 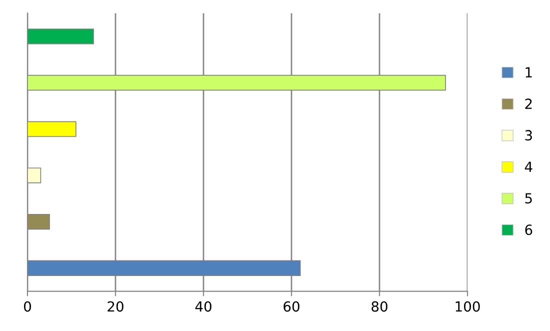 What do you see at coordinates (203, 306) in the screenshot?
I see `x-tick-label: 40` at bounding box center [203, 306].